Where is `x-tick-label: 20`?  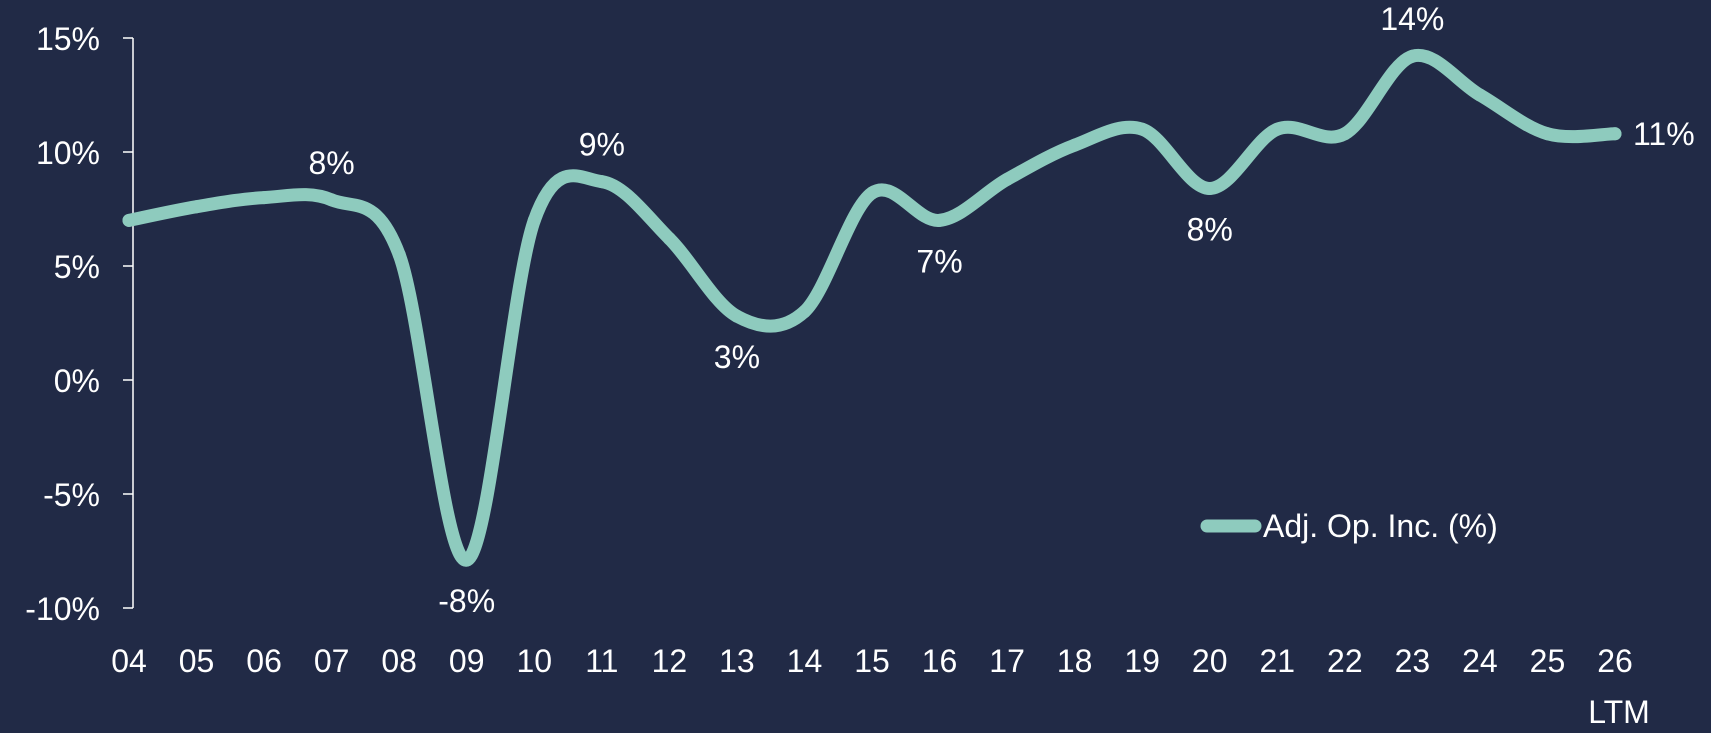 x-tick-label: 20 is located at coordinates (1210, 661).